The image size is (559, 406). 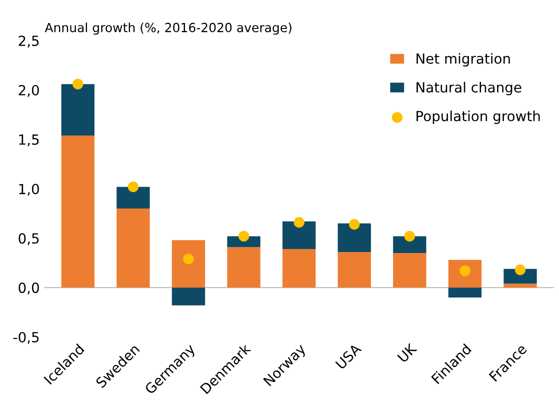 What do you see at coordinates (463, 60) in the screenshot?
I see `legend-label: Net migration` at bounding box center [463, 60].